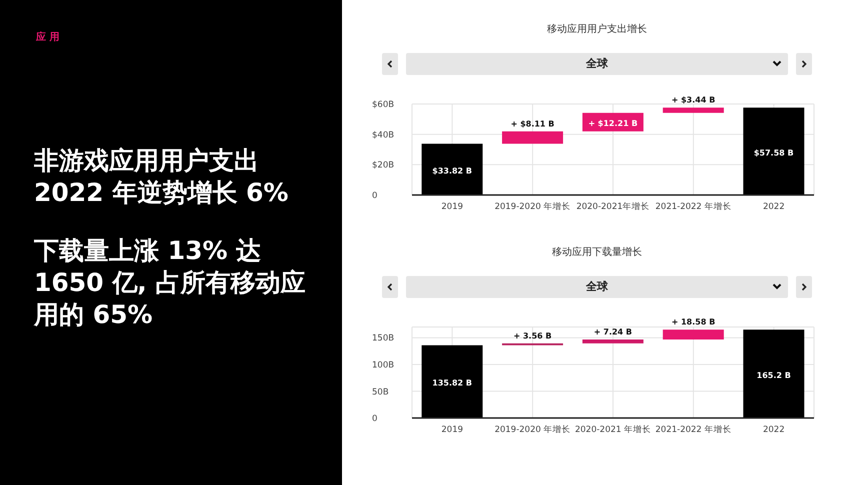 Image resolution: width=865 pixels, height=485 pixels. Describe the element at coordinates (532, 335) in the screenshot. I see `data-label: + 3.56 B` at that location.